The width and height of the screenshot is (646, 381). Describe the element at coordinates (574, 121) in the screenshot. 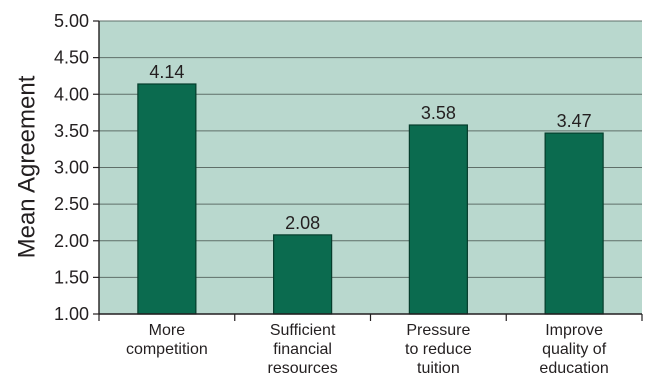

I see `bar-value-label: 3.47` at that location.